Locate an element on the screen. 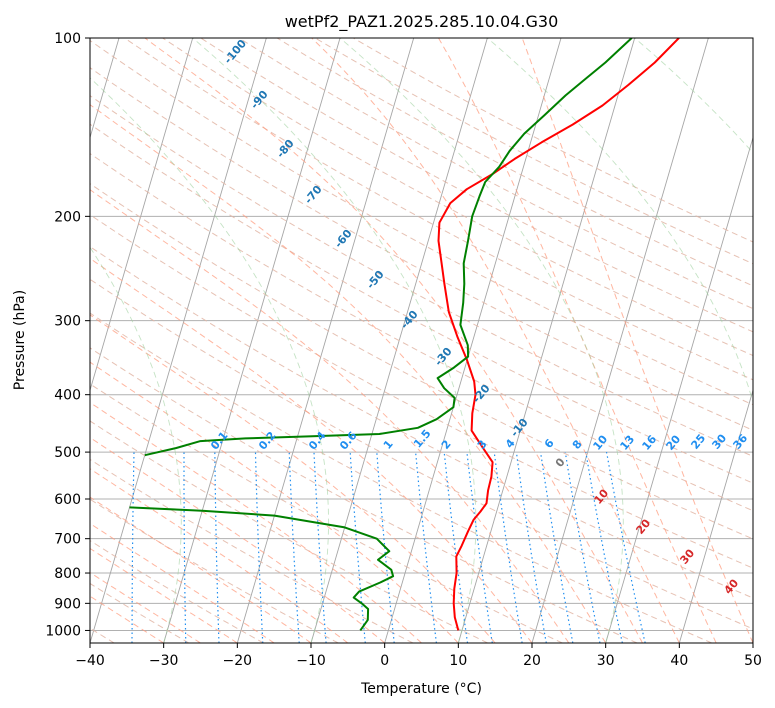 This screenshot has width=775, height=708. mixing-ratio-value-label: 25 is located at coordinates (698, 442).